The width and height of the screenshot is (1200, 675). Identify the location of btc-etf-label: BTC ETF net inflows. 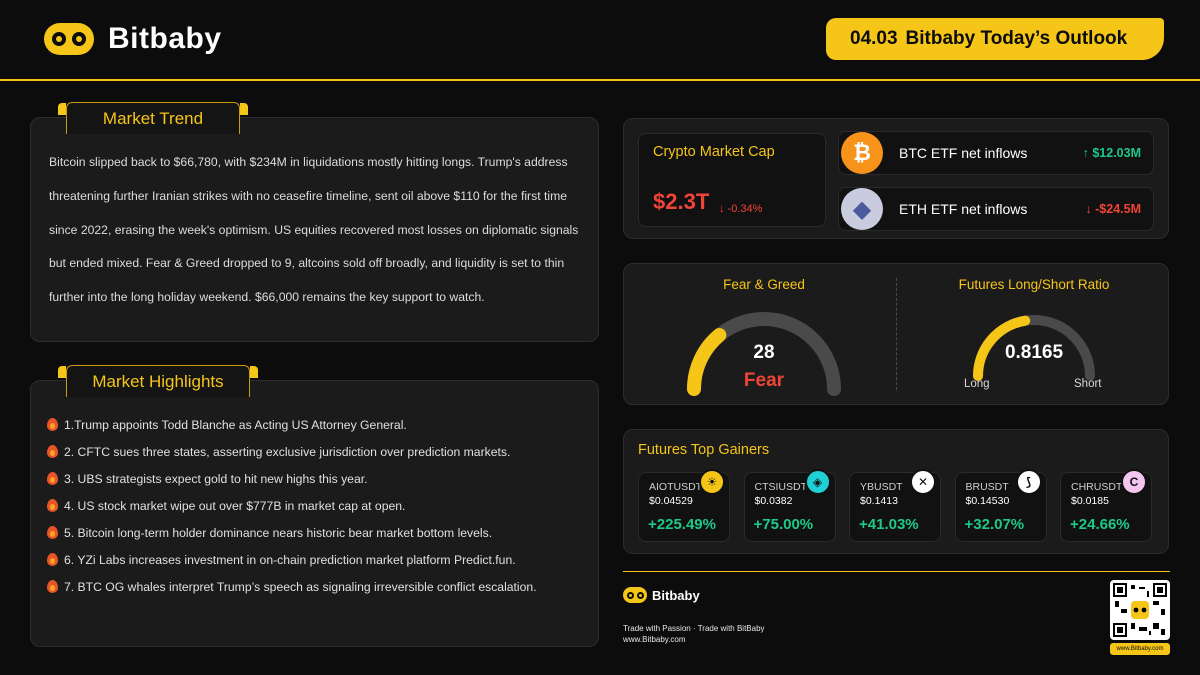
(963, 153).